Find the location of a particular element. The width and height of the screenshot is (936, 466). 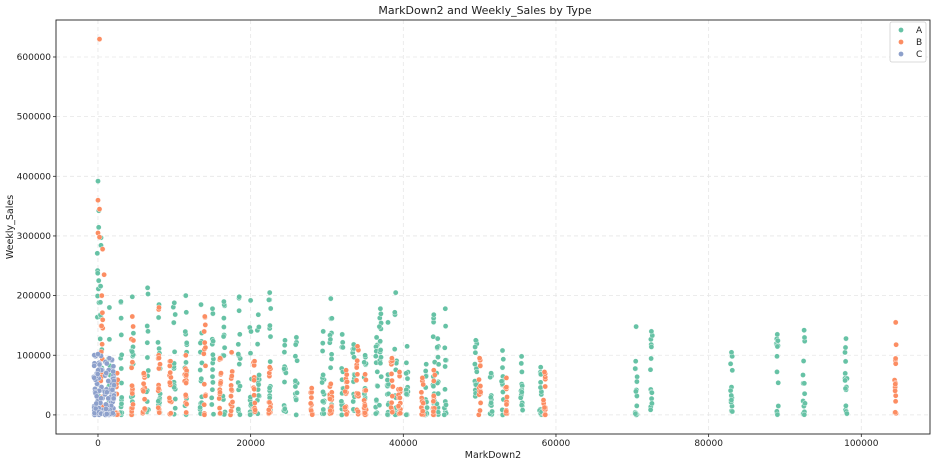

legend-label-a: A is located at coordinates (919, 31).